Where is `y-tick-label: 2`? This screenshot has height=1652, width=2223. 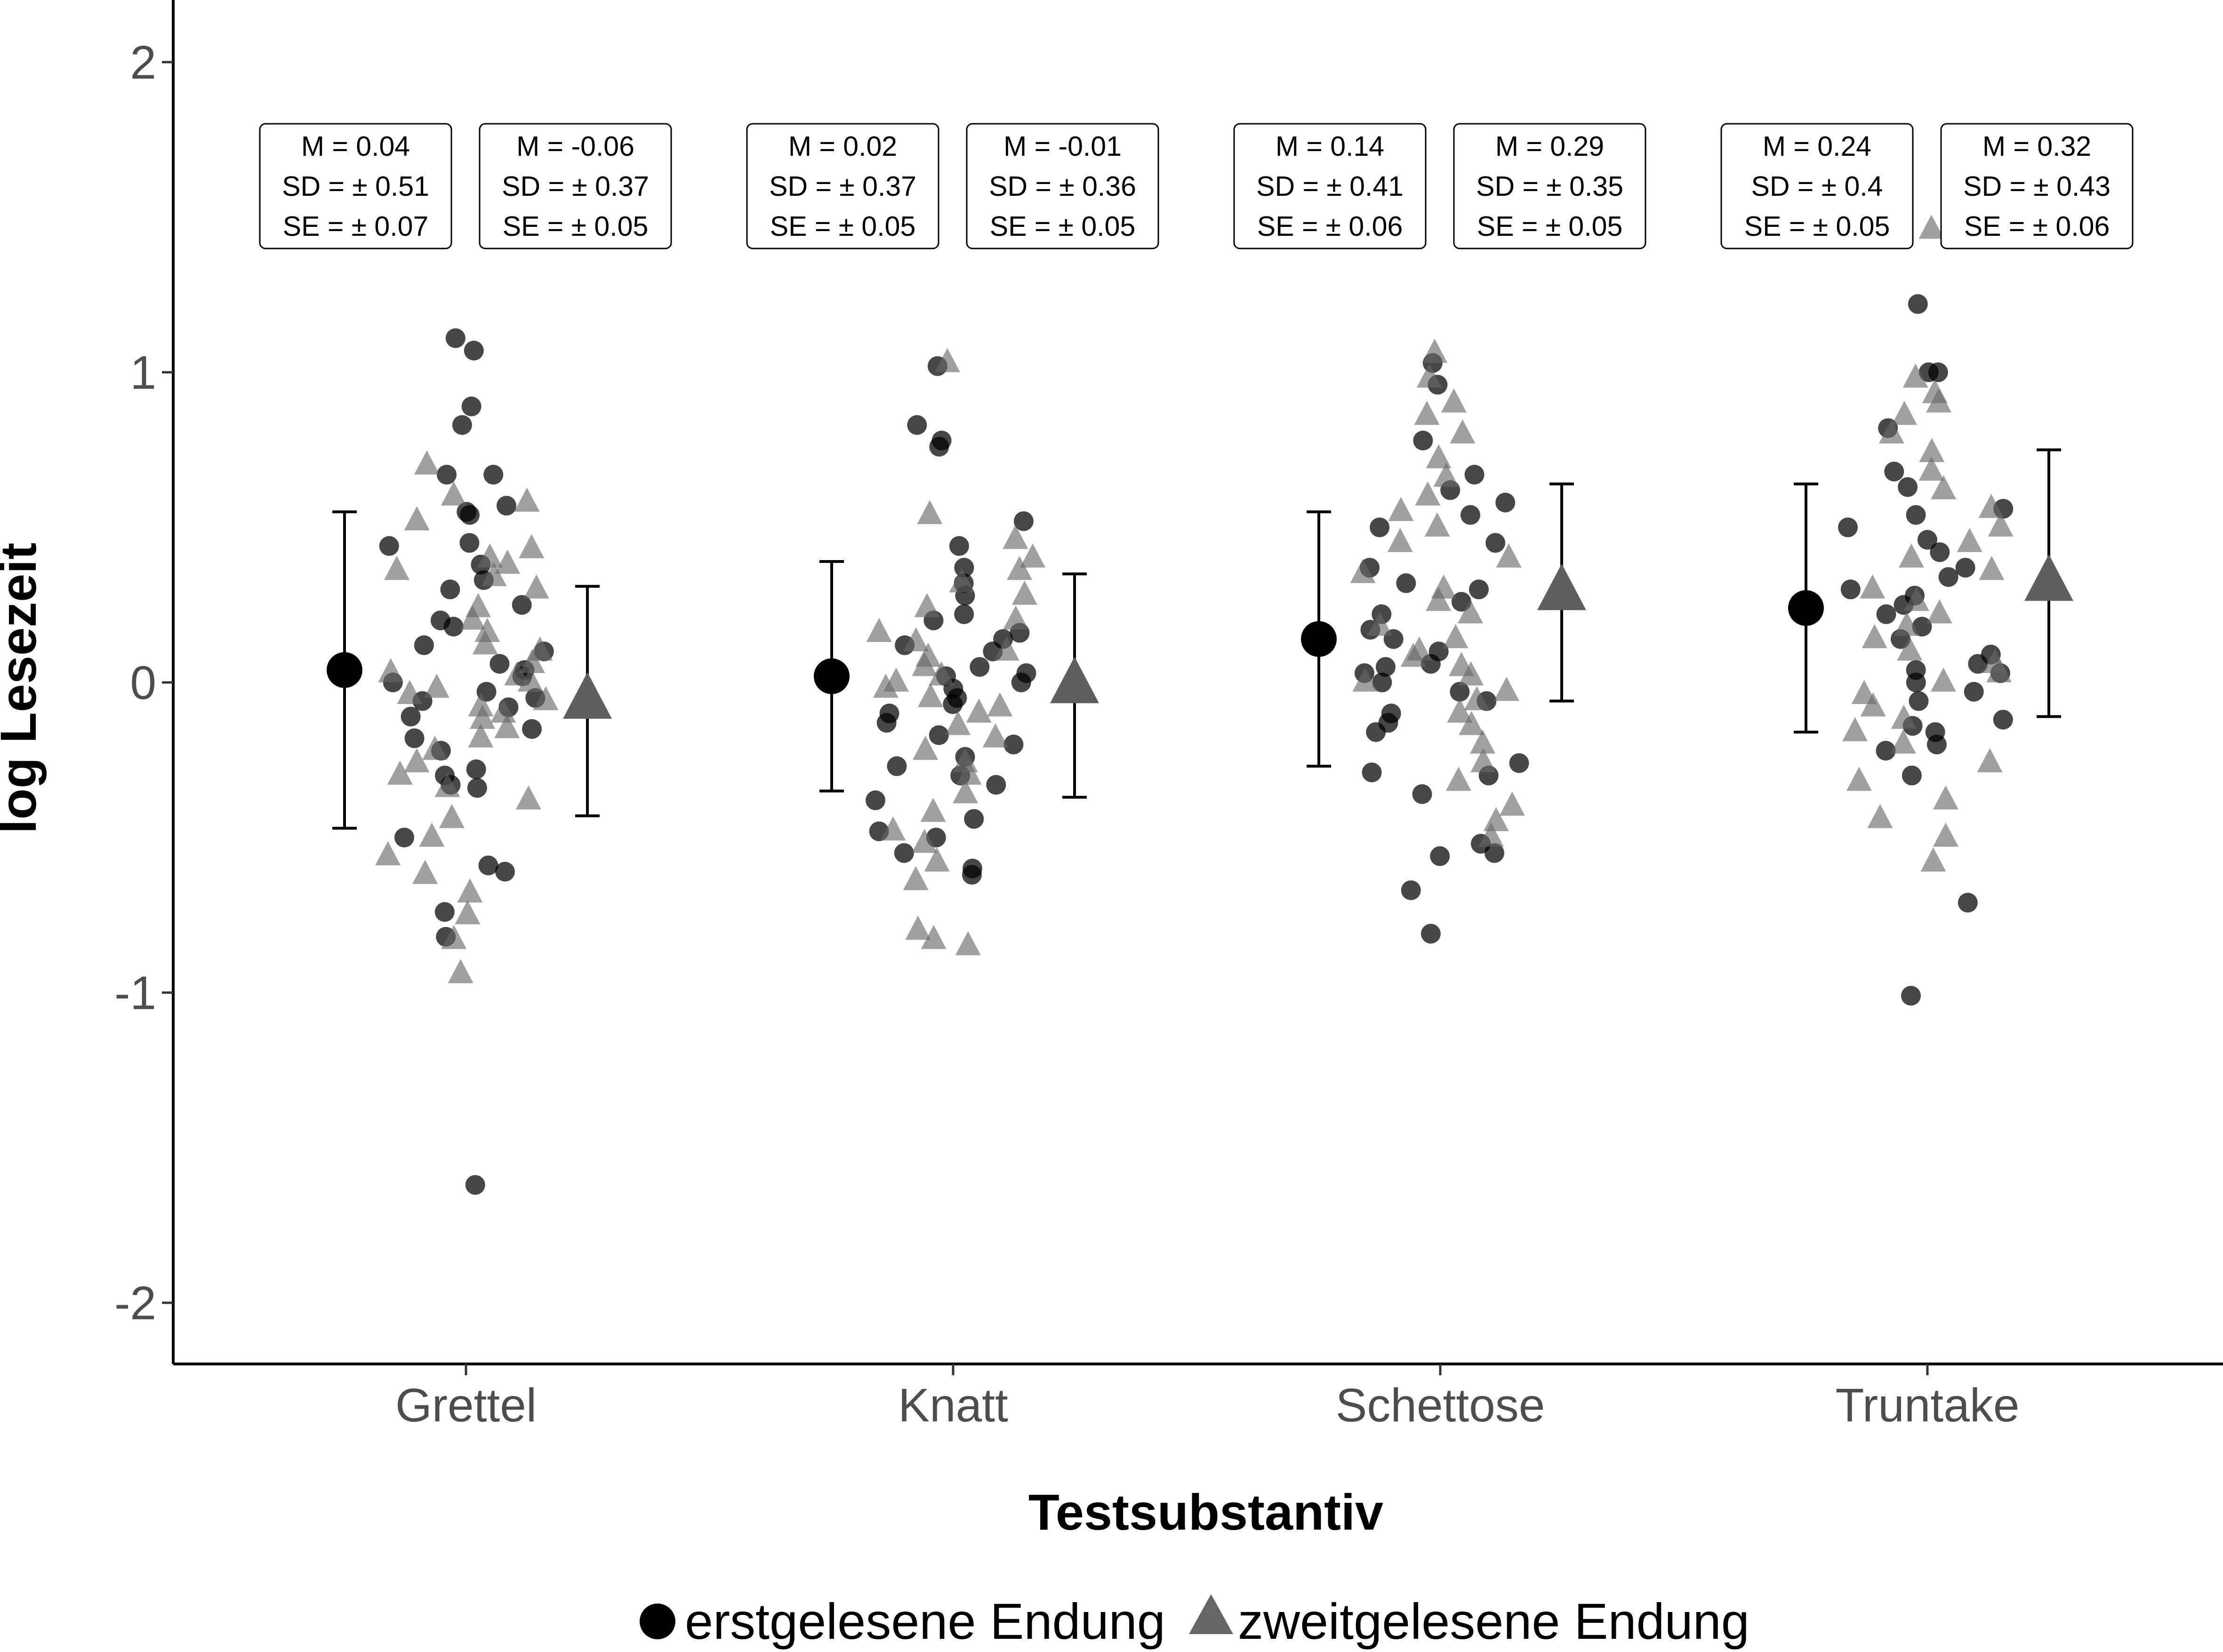 y-tick-label: 2 is located at coordinates (143, 62).